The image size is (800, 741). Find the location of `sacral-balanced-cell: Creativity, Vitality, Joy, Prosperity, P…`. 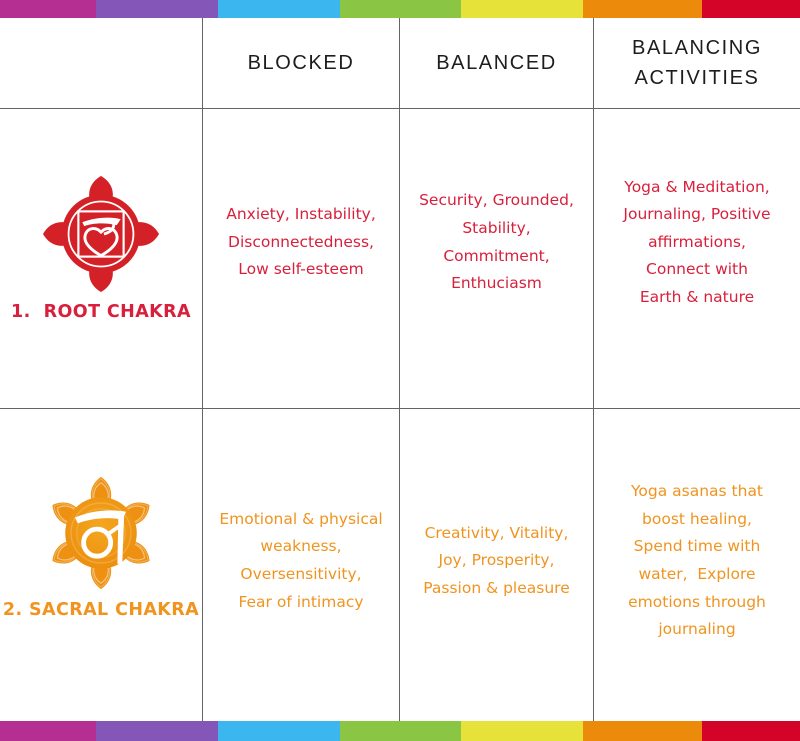

sacral-balanced-cell: Creativity, Vitality, Joy, Prosperity, P… is located at coordinates (497, 565).